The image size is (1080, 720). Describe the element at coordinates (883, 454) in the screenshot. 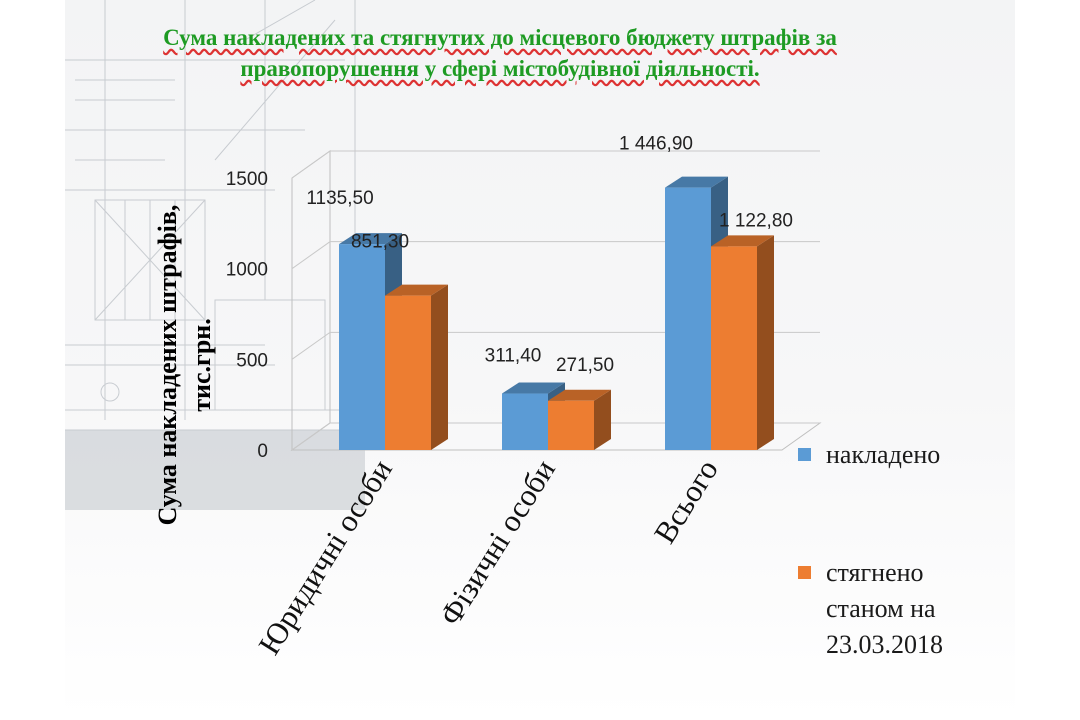

I see `legend-label: накладено` at that location.